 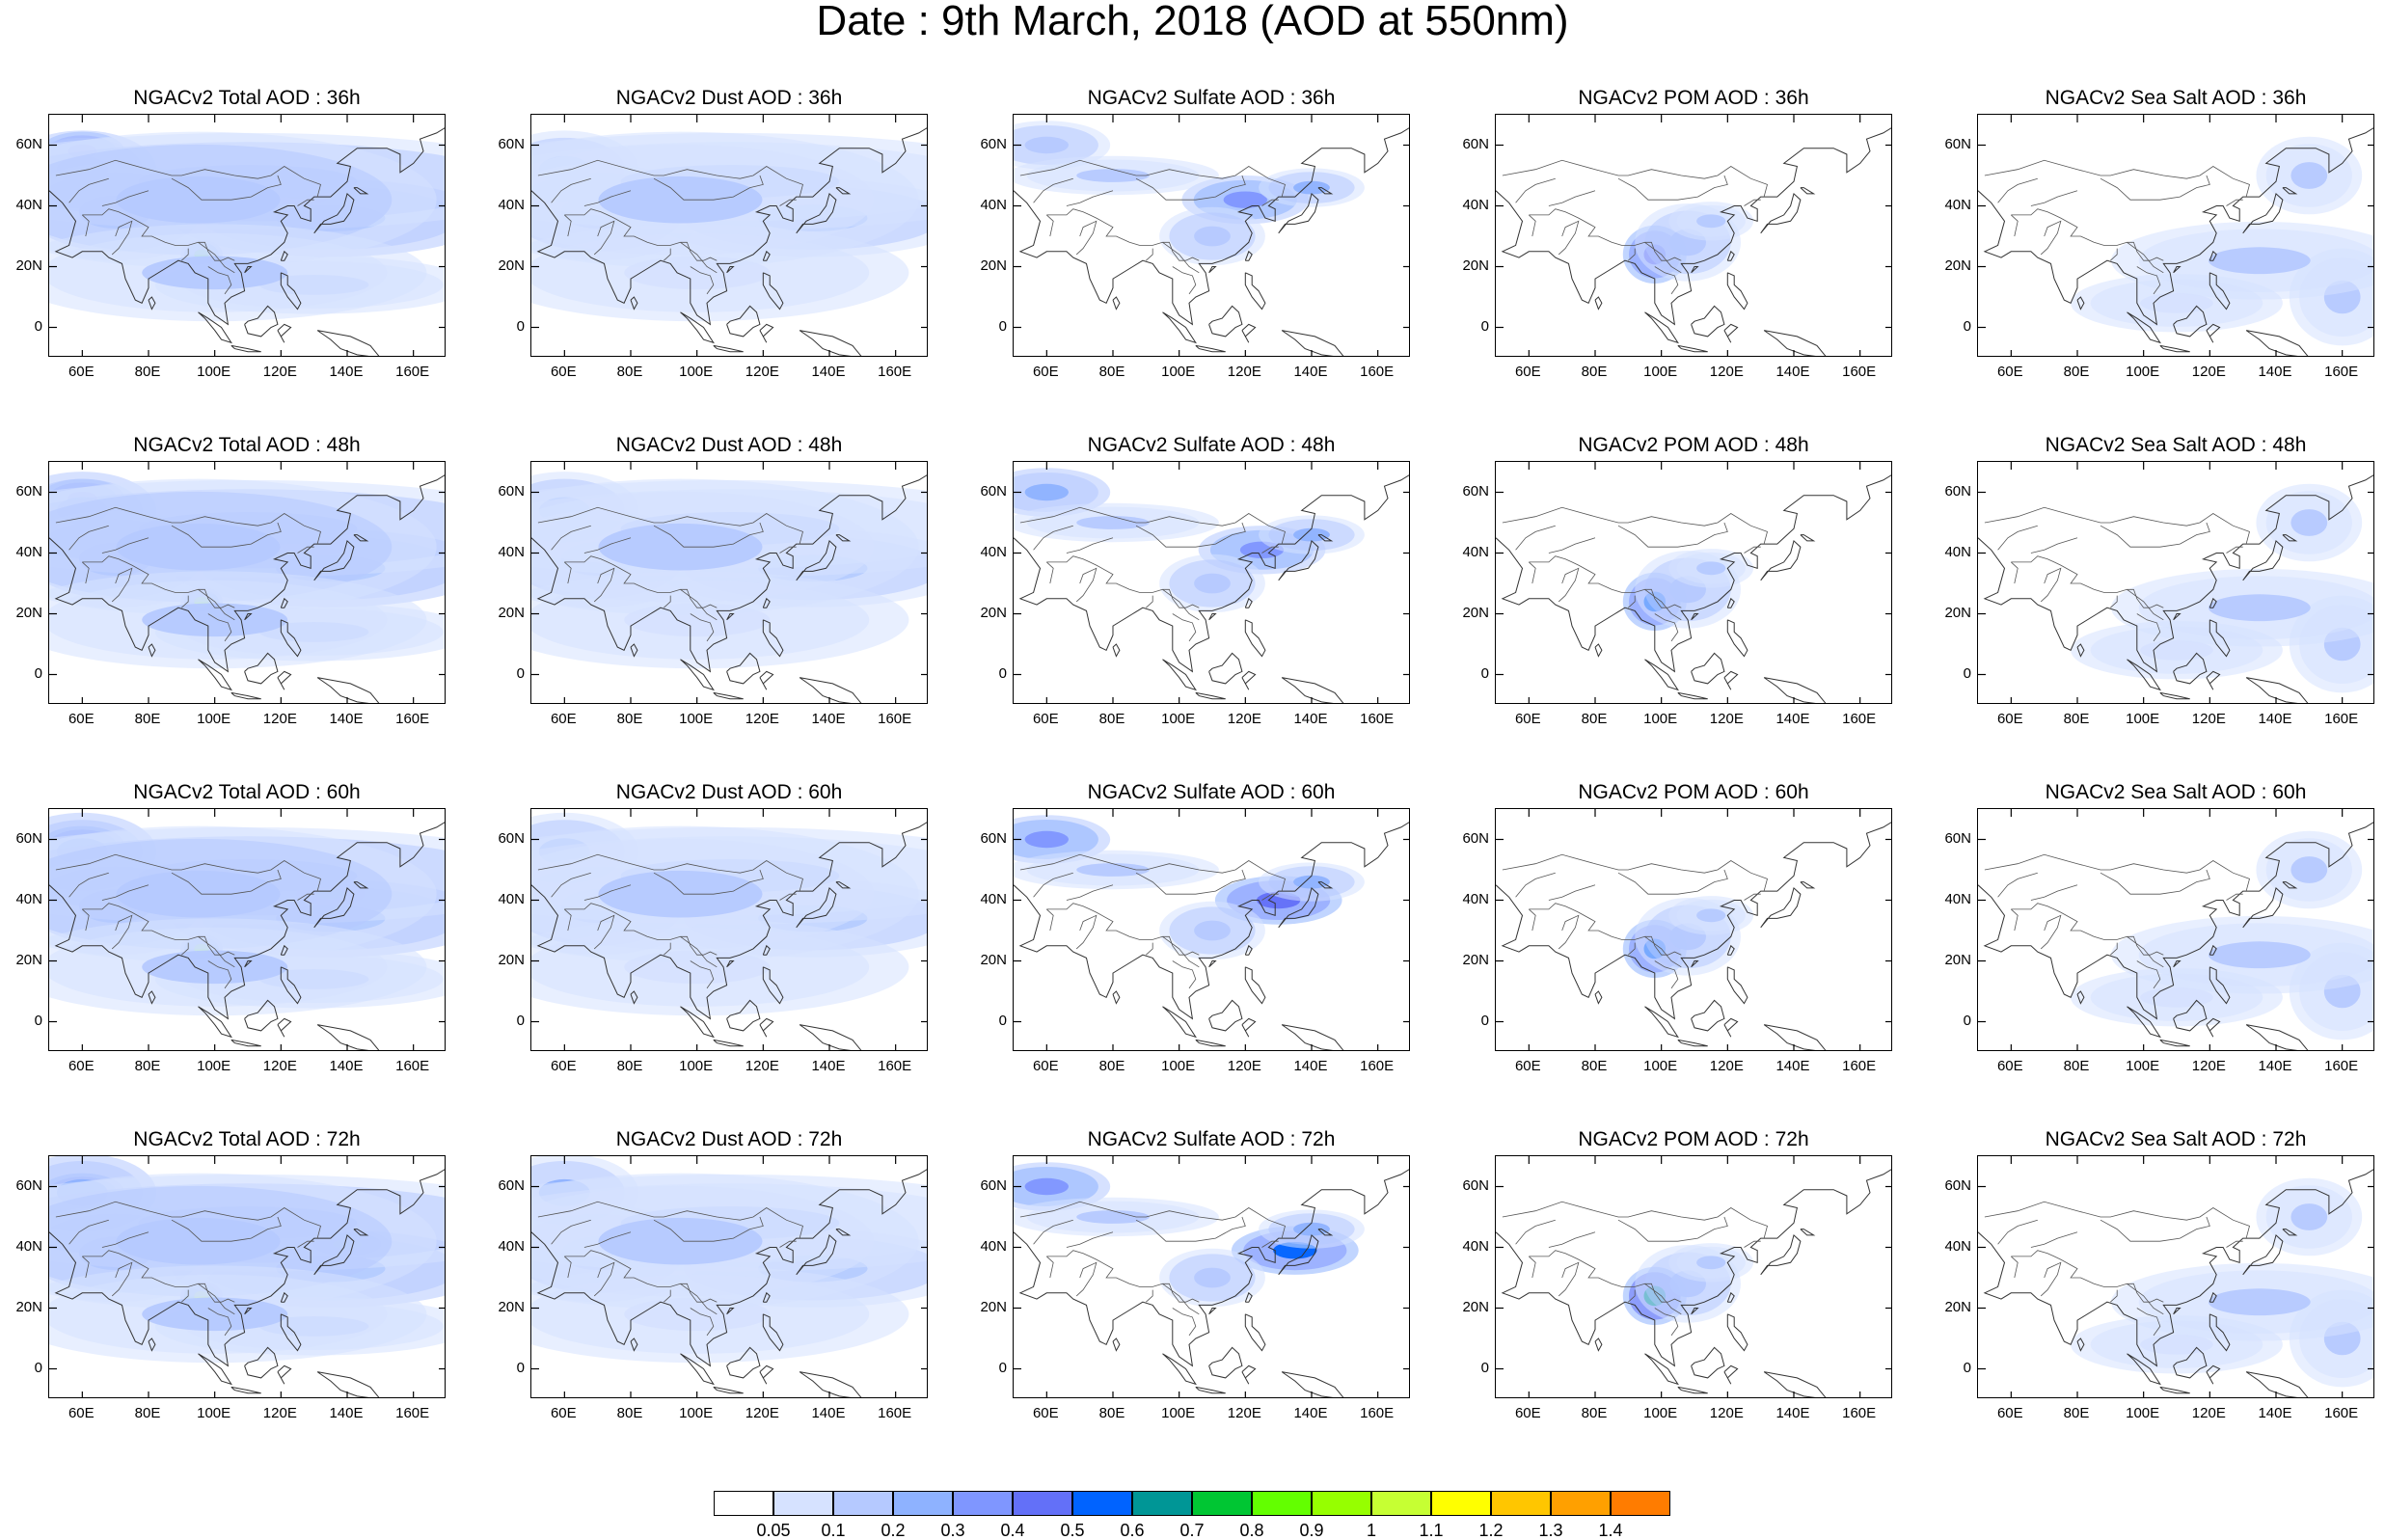 I want to click on colorbar-label: 0.5, so click(x=1073, y=1530).